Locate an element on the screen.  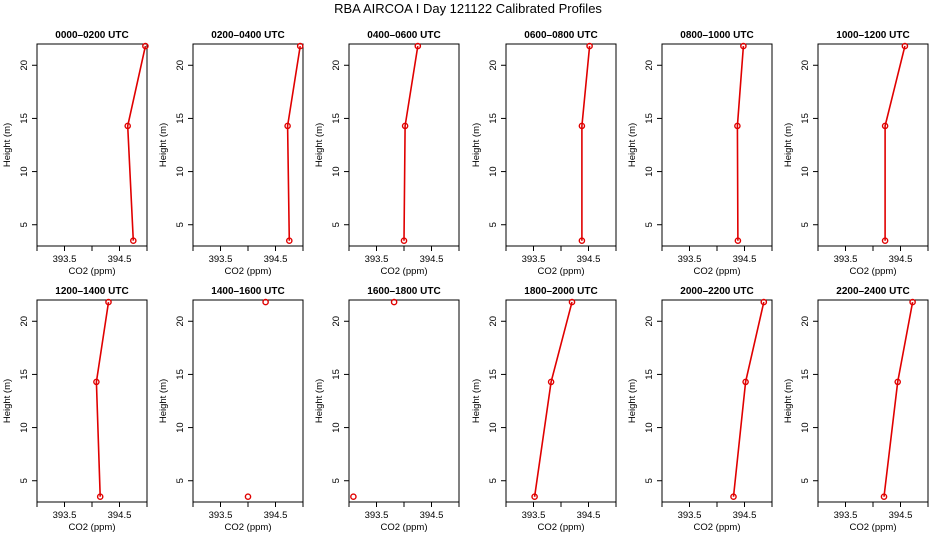
panel-title: 0000–0200 UTC is located at coordinates (91, 35).